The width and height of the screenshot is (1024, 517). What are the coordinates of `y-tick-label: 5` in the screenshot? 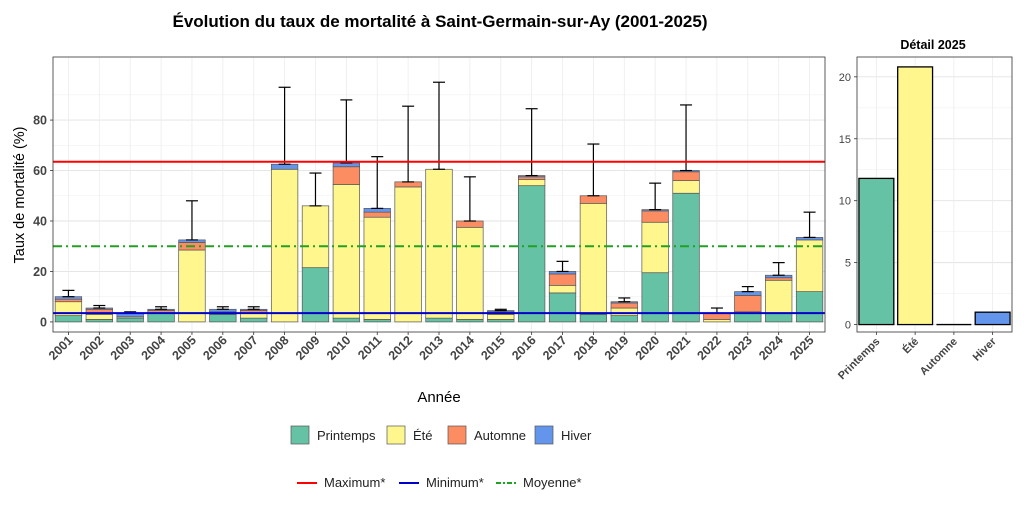 It's located at (848, 264).